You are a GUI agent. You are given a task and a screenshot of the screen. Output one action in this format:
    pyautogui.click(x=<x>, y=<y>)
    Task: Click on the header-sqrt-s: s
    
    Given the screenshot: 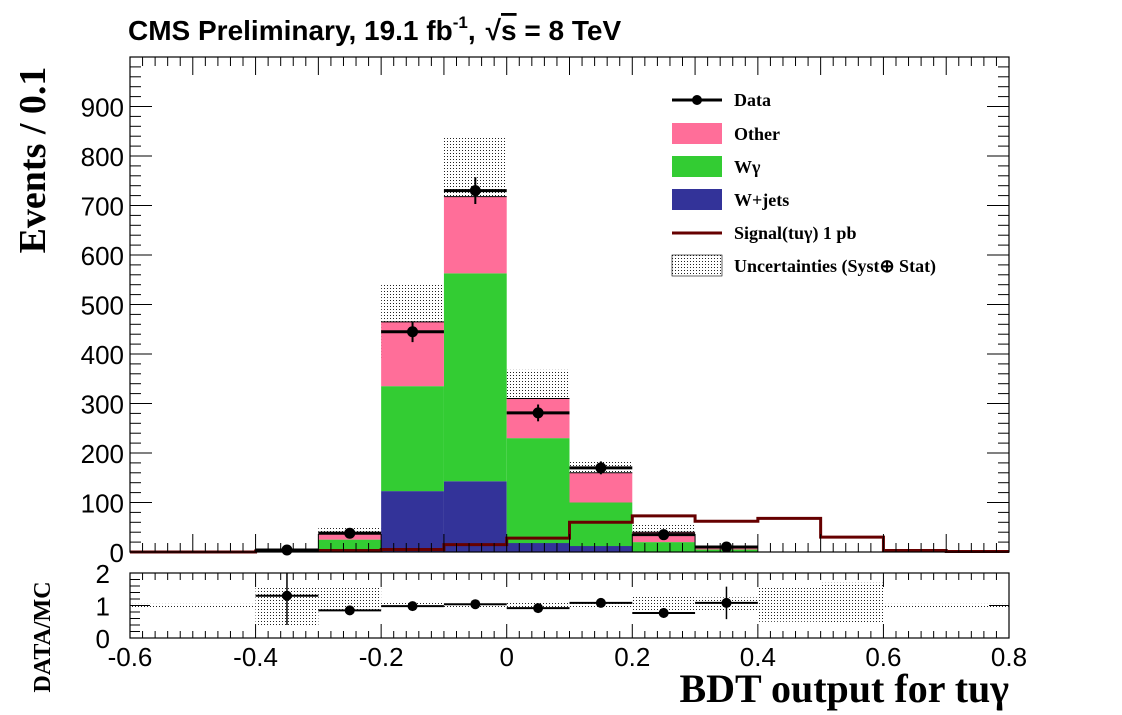 What is the action you would take?
    pyautogui.click(x=509, y=30)
    